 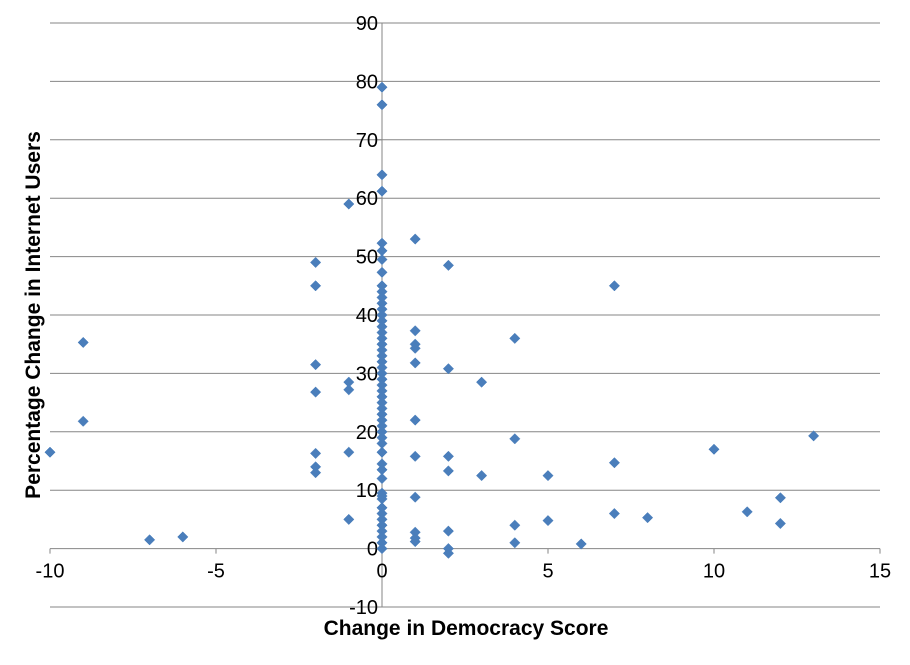 I want to click on x-tick-label: 5, so click(x=547, y=572).